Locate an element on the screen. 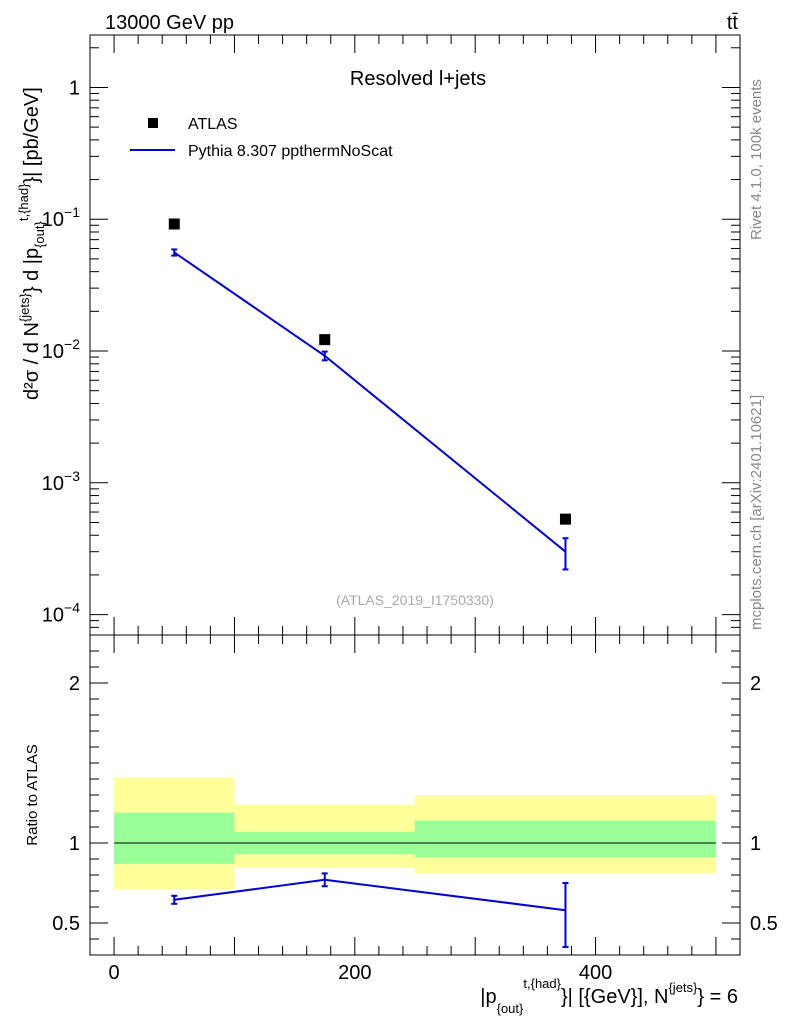 The image size is (786, 1024). ratio-ytick-label-right: 0.5 is located at coordinates (764, 924).